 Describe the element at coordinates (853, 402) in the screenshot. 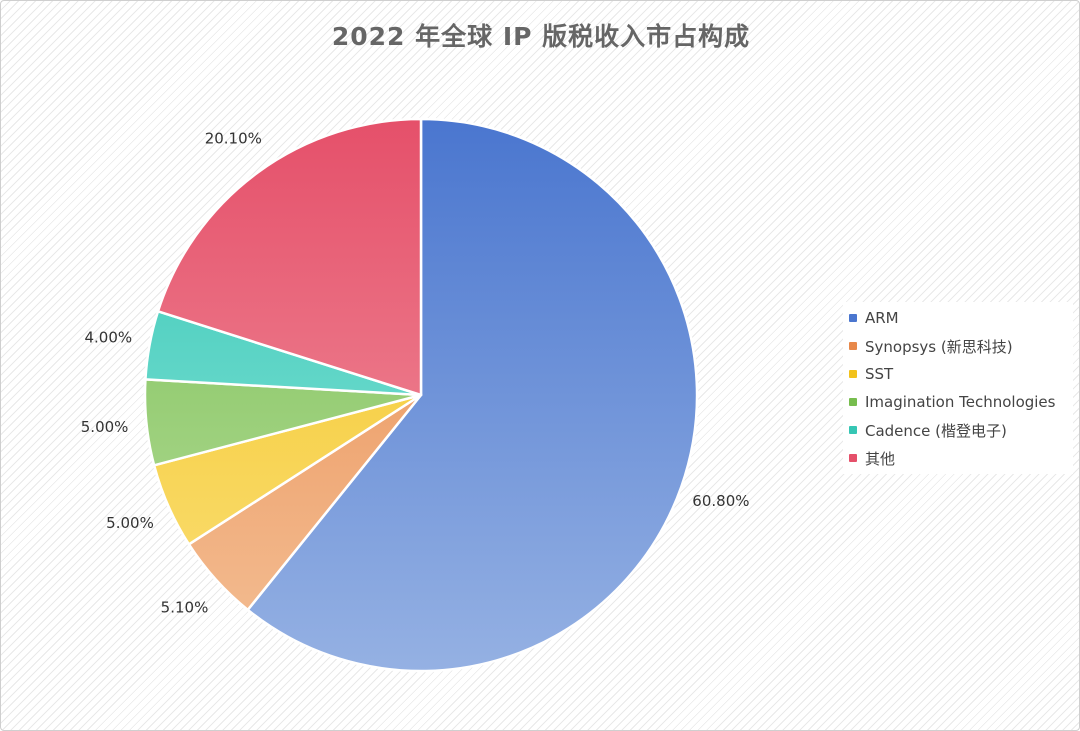

I see `legend-swatch-imagination` at that location.